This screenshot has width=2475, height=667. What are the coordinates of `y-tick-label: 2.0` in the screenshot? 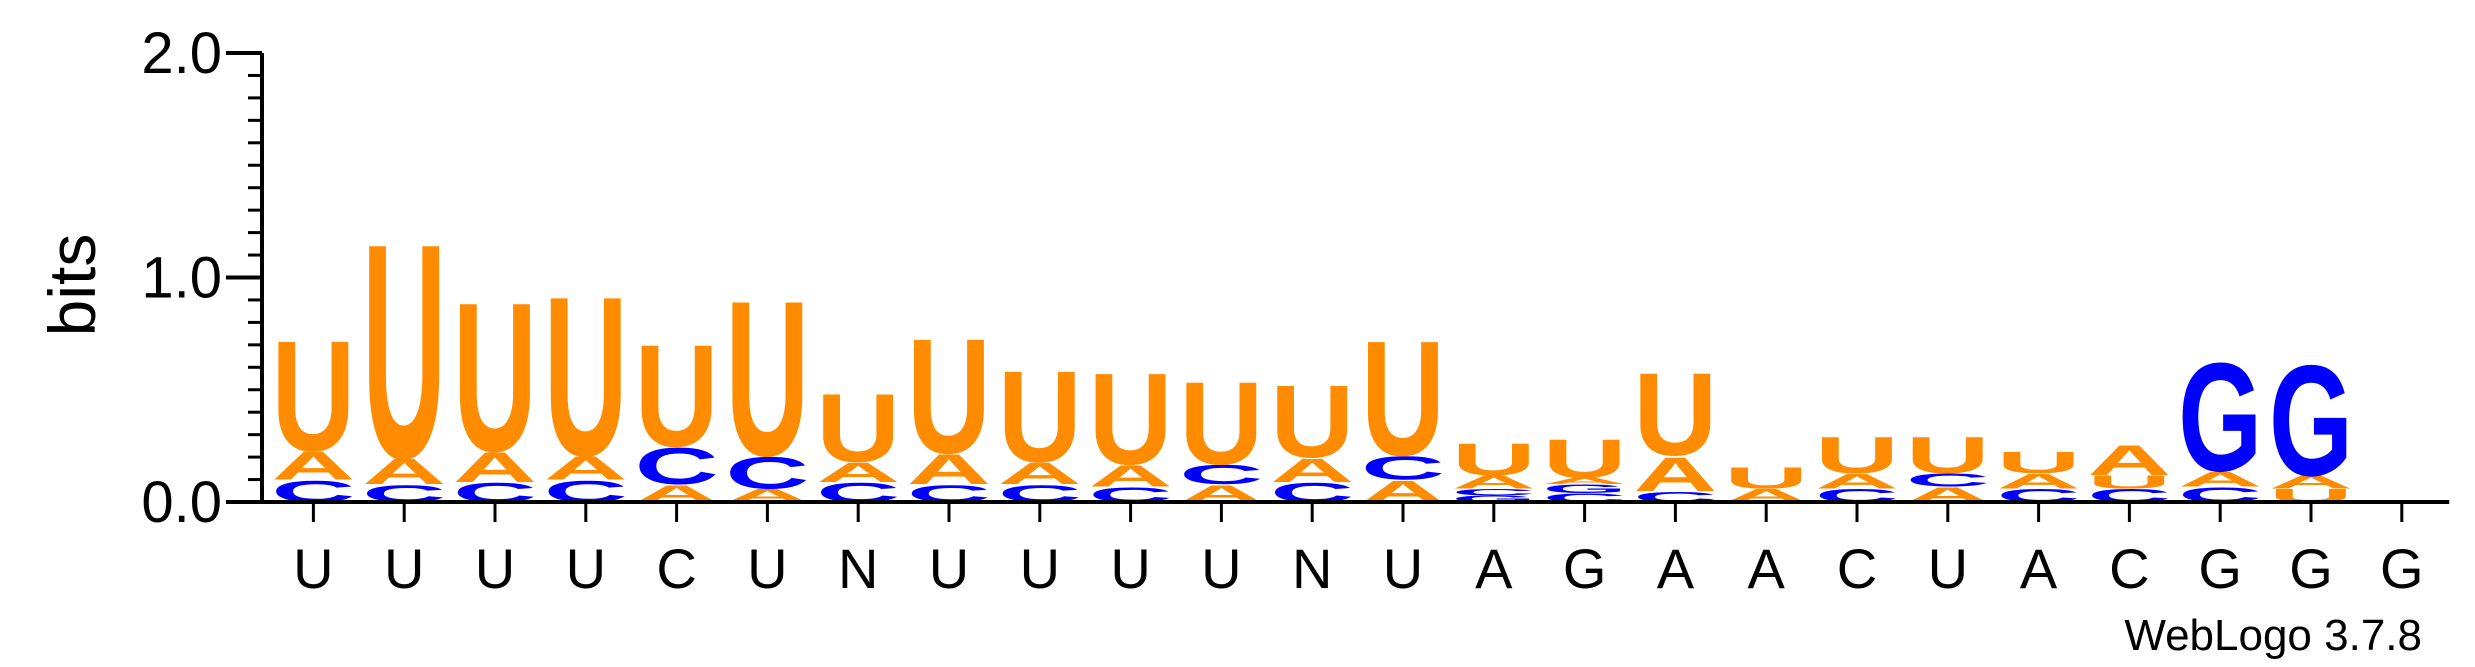 It's located at (181, 53).